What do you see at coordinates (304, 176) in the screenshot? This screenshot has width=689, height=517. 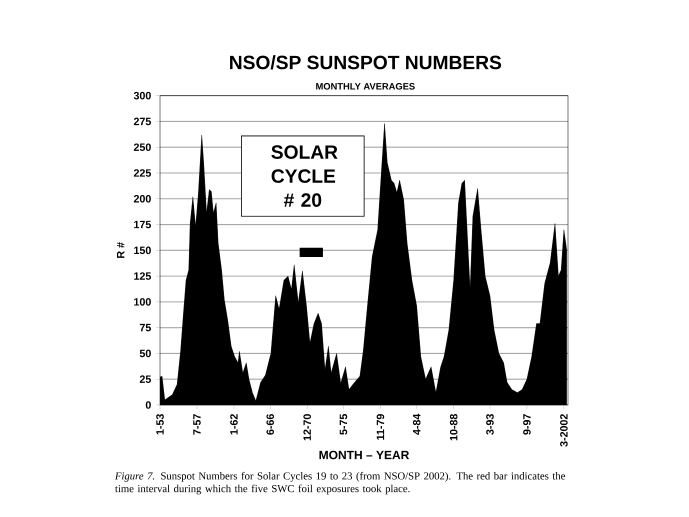 I see `annotation: SOLAR CYCLE # 20` at bounding box center [304, 176].